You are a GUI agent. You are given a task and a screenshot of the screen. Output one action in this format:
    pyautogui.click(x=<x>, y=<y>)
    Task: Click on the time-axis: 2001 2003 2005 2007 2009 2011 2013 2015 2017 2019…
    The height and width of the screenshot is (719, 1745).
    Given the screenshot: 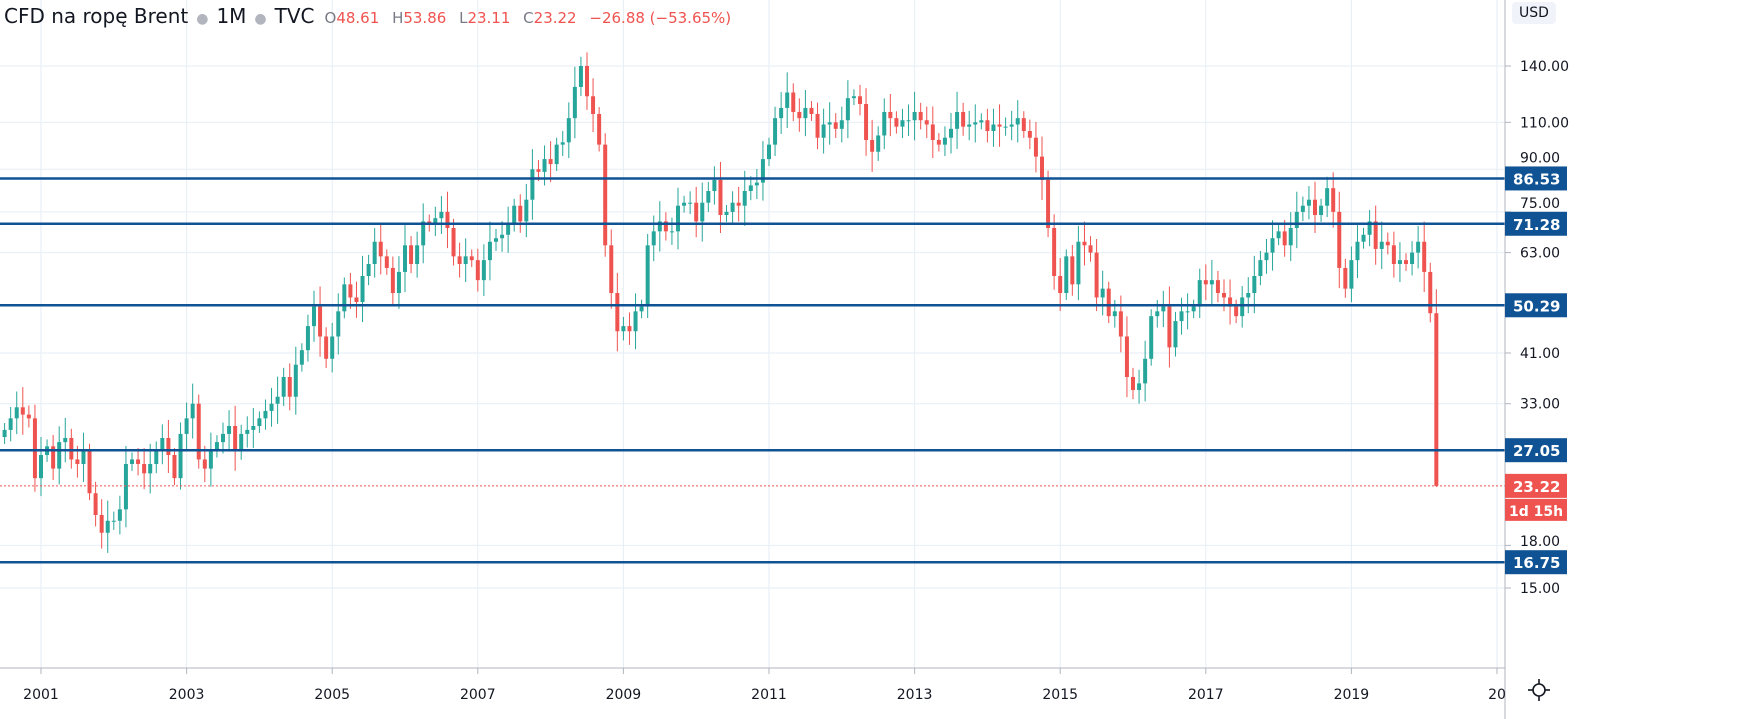 What is the action you would take?
    pyautogui.click(x=764, y=685)
    